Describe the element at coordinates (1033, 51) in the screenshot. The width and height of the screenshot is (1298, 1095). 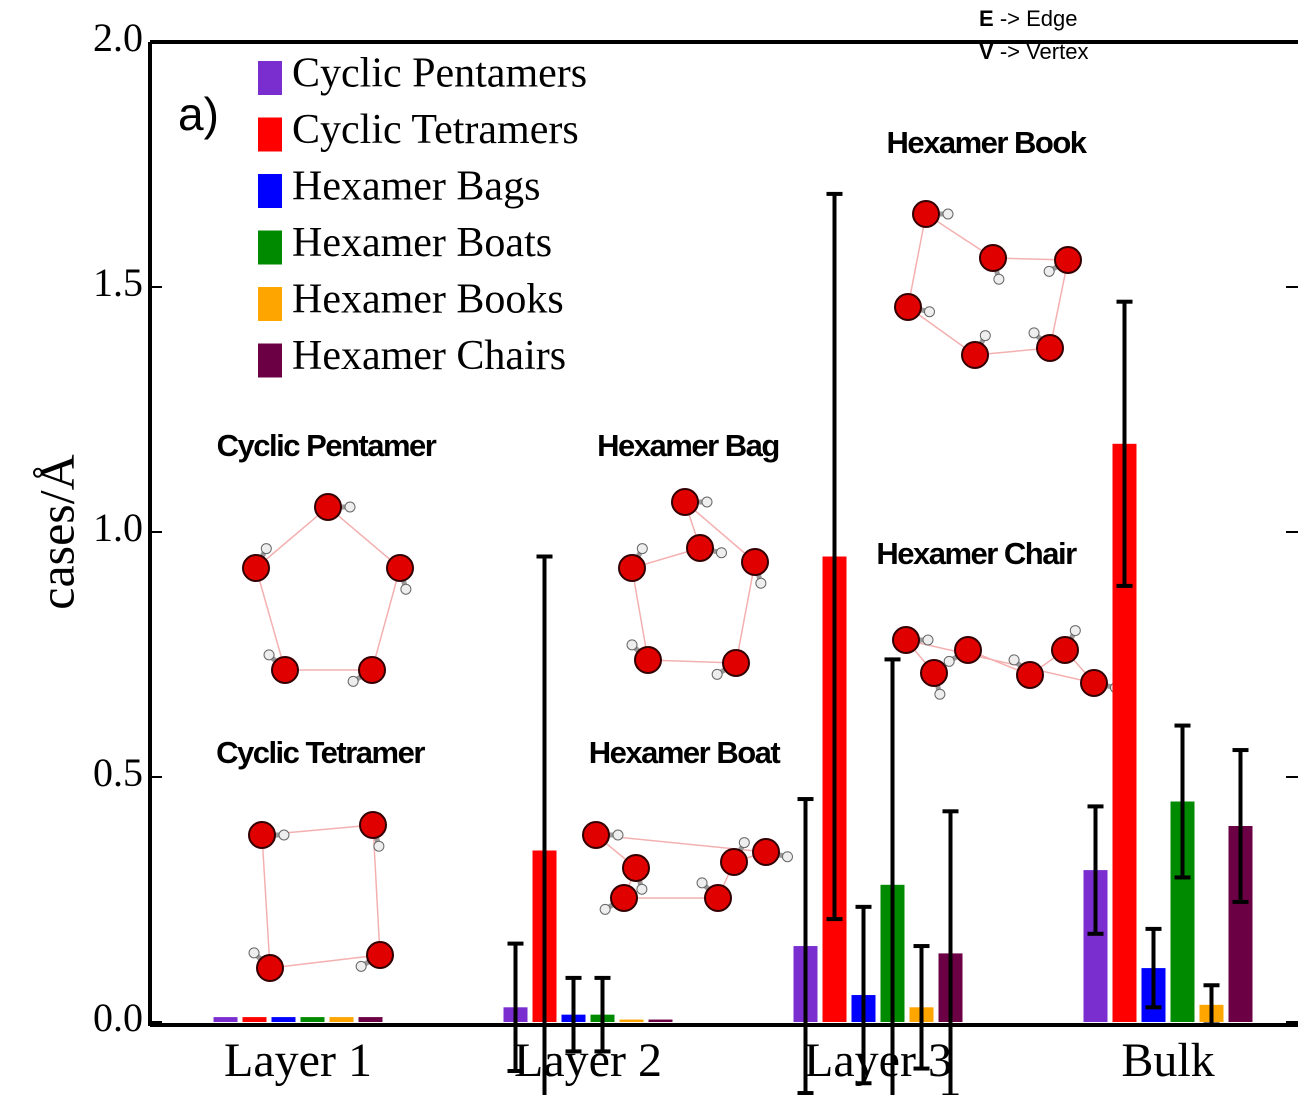
I see `key-entry: V -> Vertex` at that location.